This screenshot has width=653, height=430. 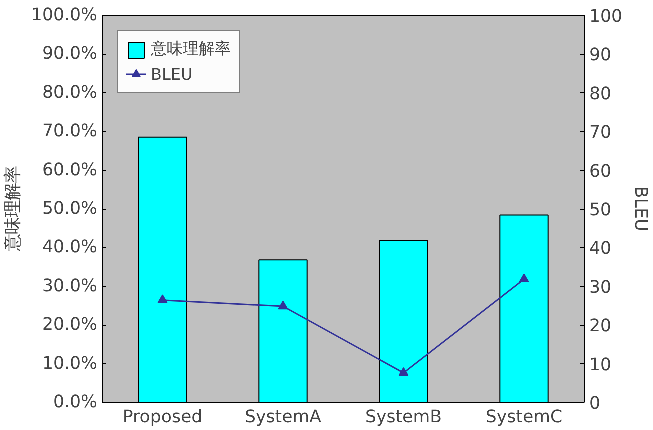 I want to click on x-tick-label: Proposed, so click(x=162, y=418).